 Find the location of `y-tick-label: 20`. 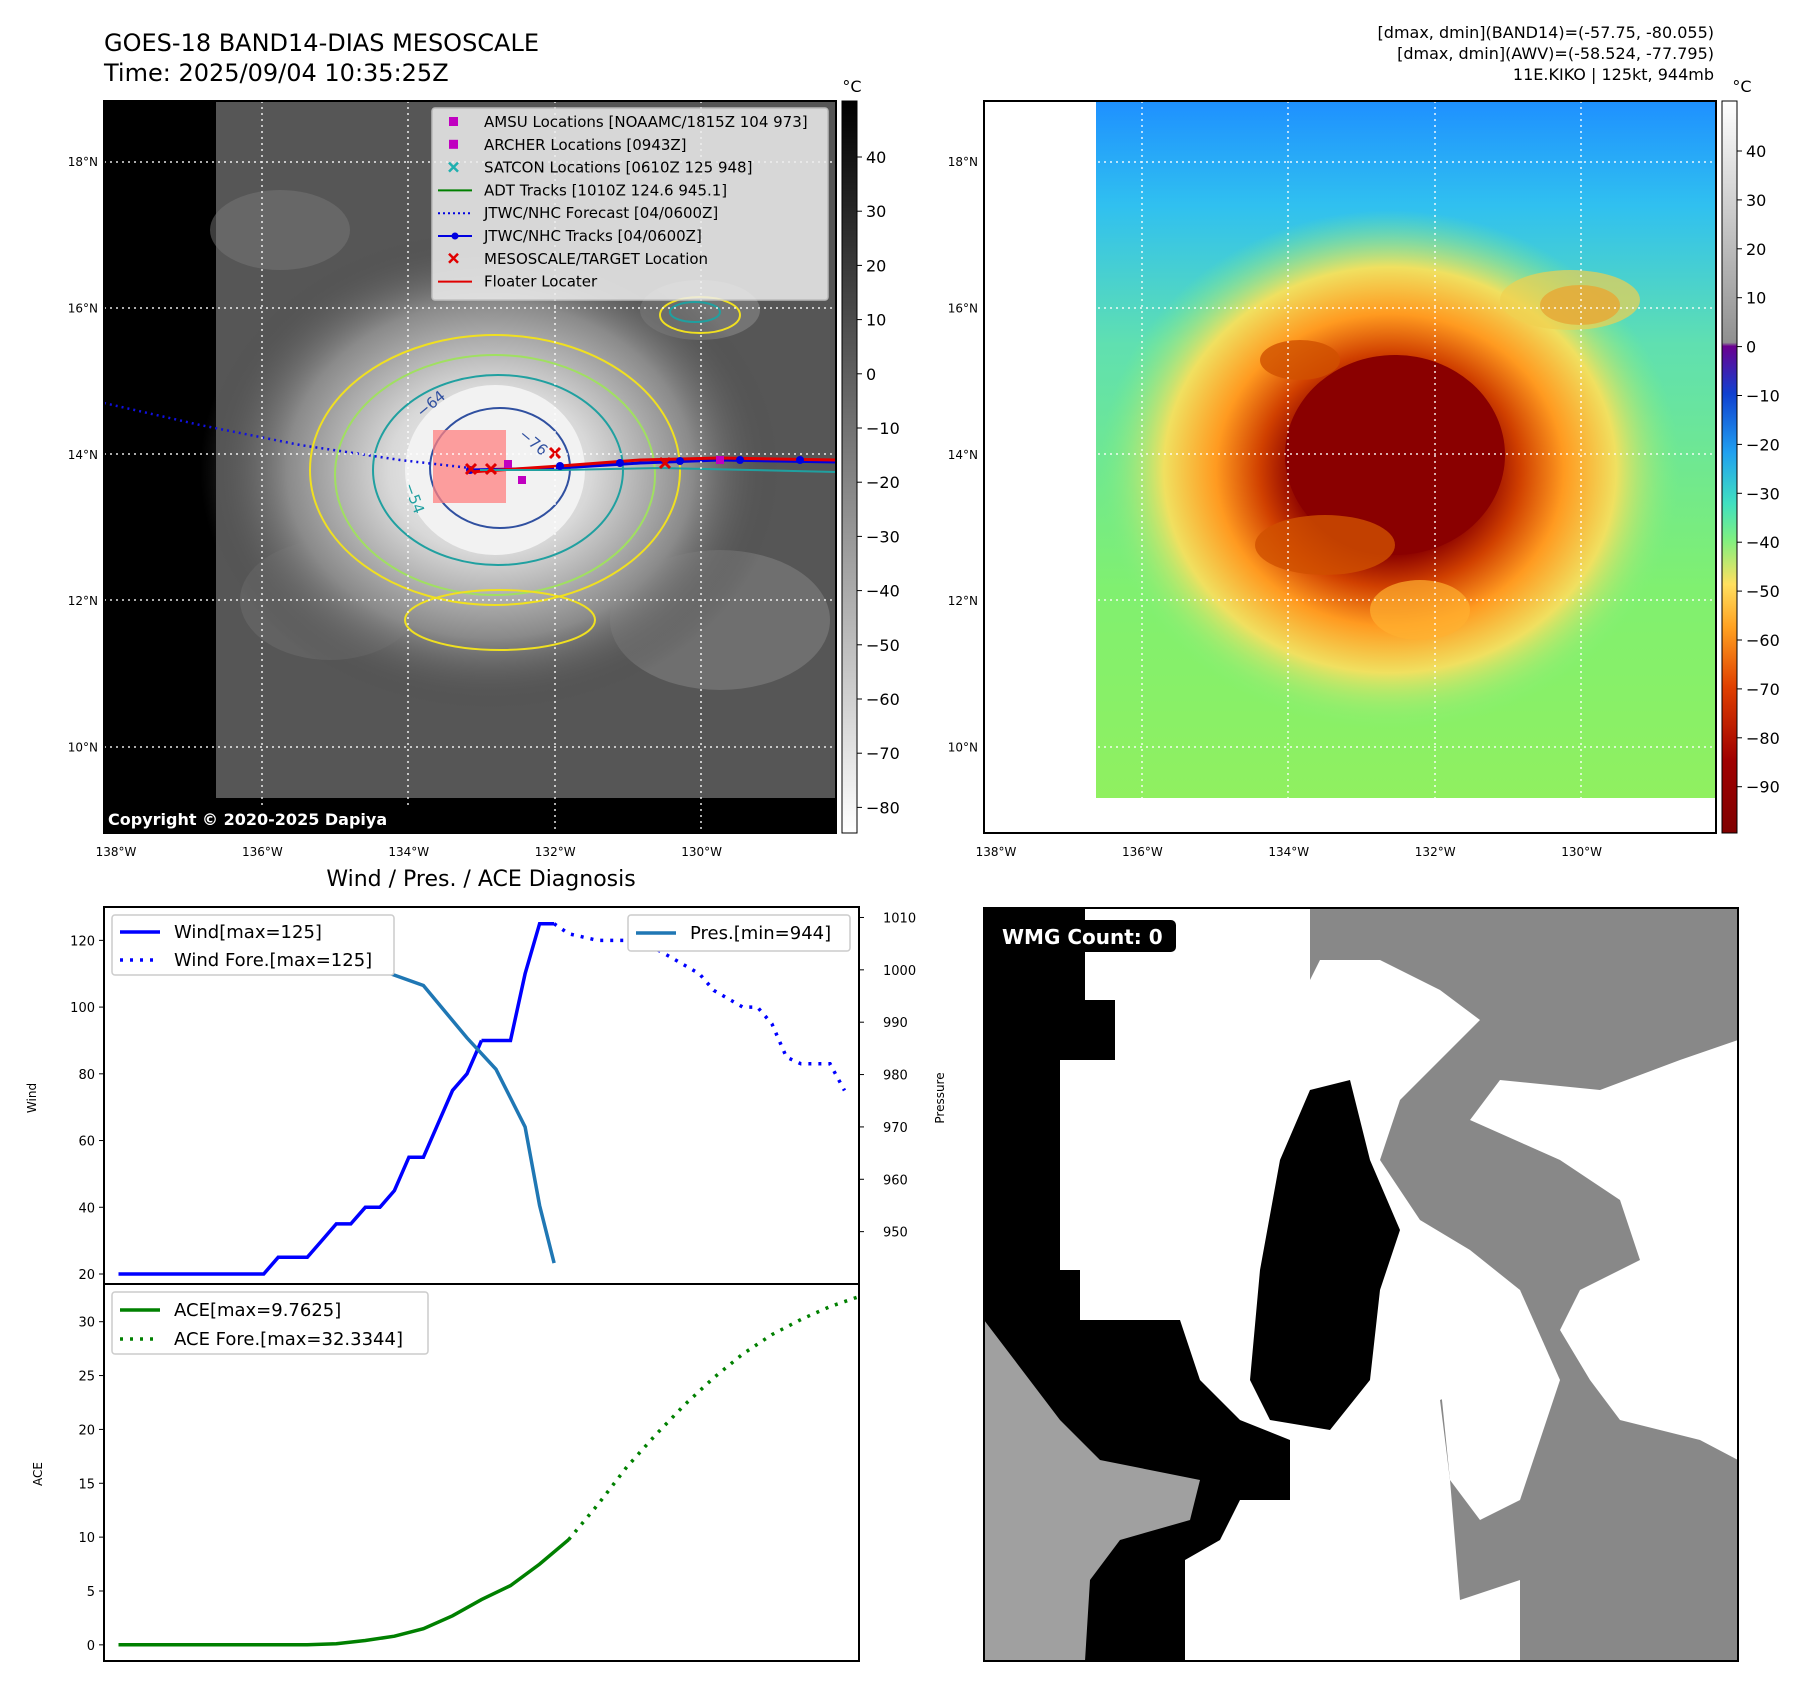

y-tick-label: 20 is located at coordinates (86, 1275).